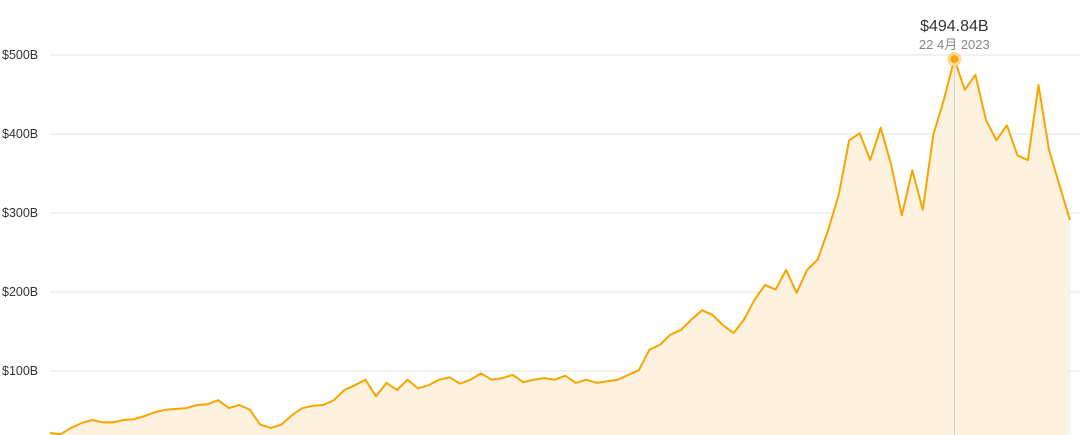 The width and height of the screenshot is (1080, 435). Describe the element at coordinates (20, 55) in the screenshot. I see `y-tick-label: $500B` at that location.